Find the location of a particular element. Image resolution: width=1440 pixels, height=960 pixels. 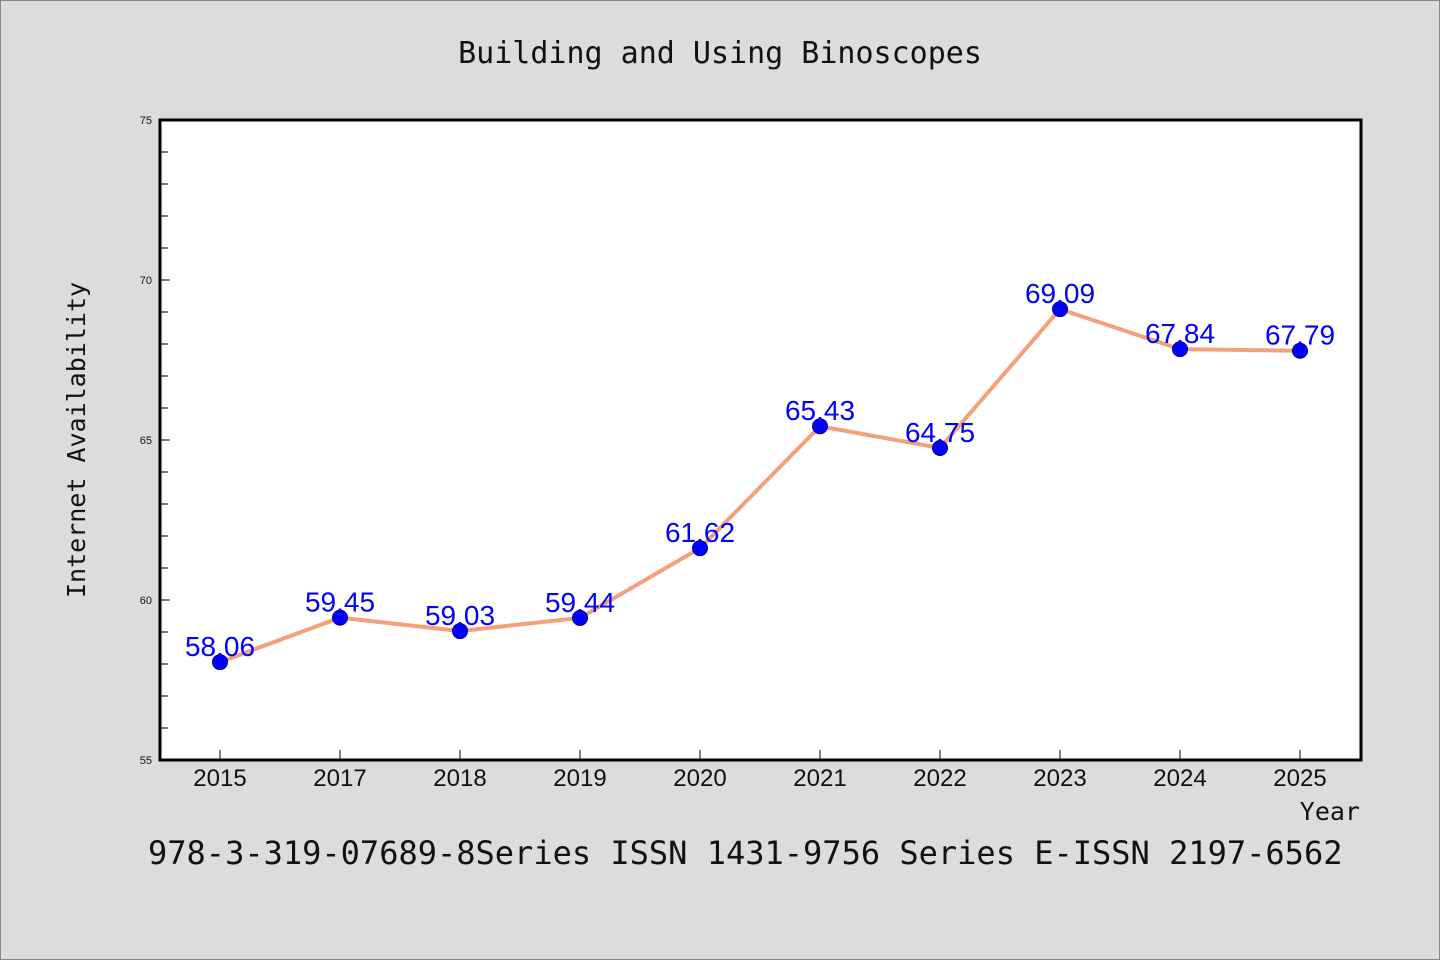

chart-title: Building and Using Binoscopes is located at coordinates (720, 53).